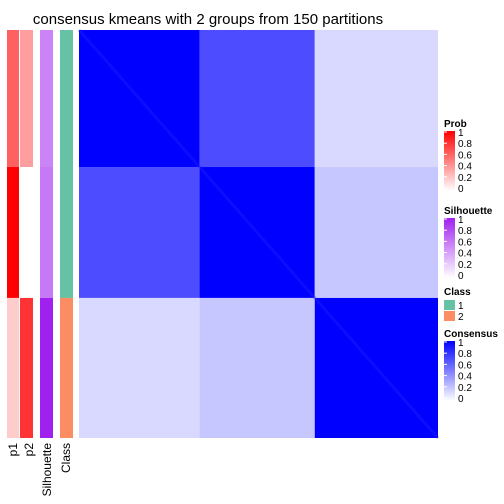 Image resolution: width=504 pixels, height=504 pixels. Describe the element at coordinates (465, 388) in the screenshot. I see `legend-tick-consensus-4: 0.2` at that location.